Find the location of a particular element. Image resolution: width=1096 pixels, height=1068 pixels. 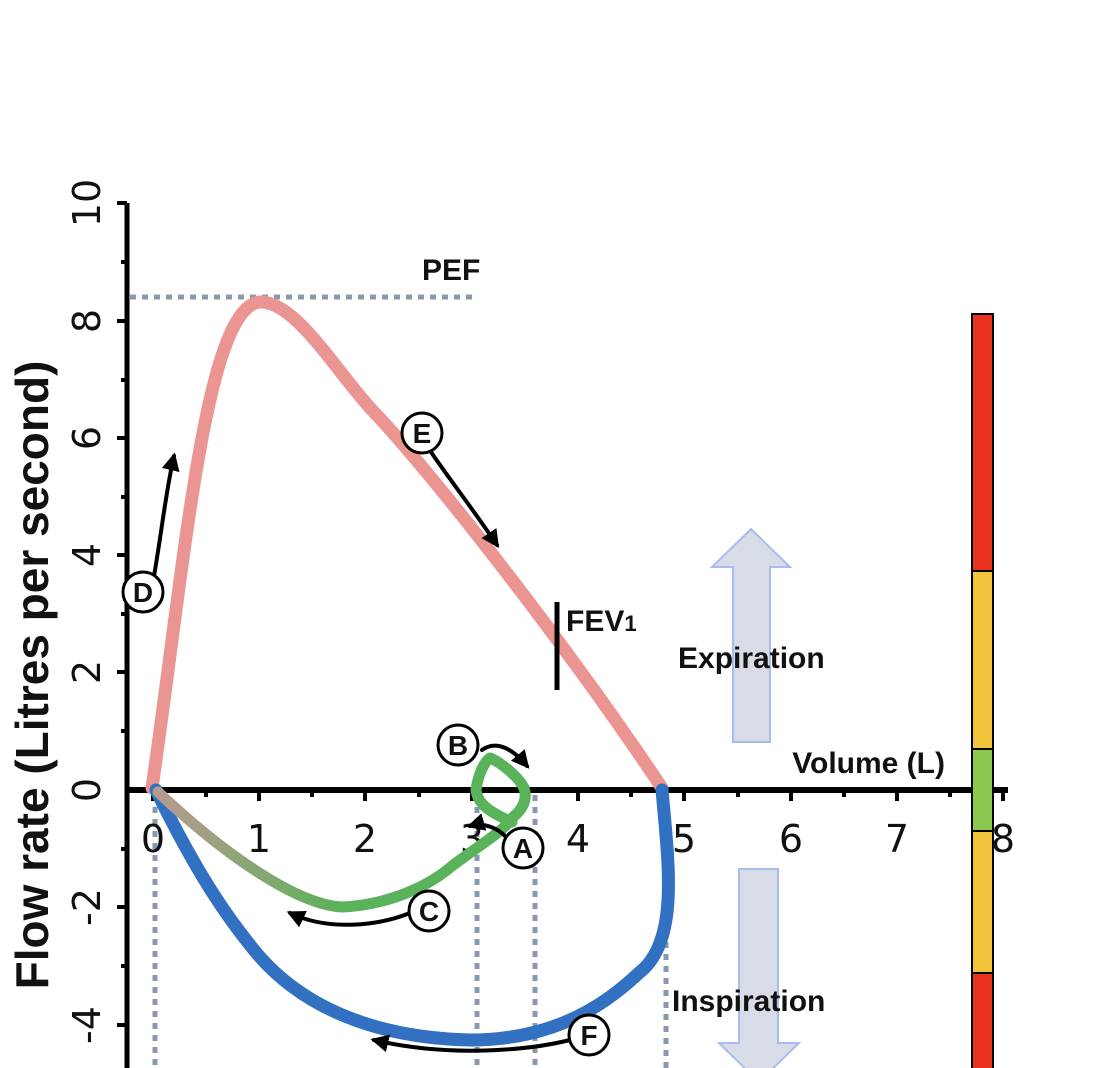

fev1-label: FEV1 is located at coordinates (601, 621).